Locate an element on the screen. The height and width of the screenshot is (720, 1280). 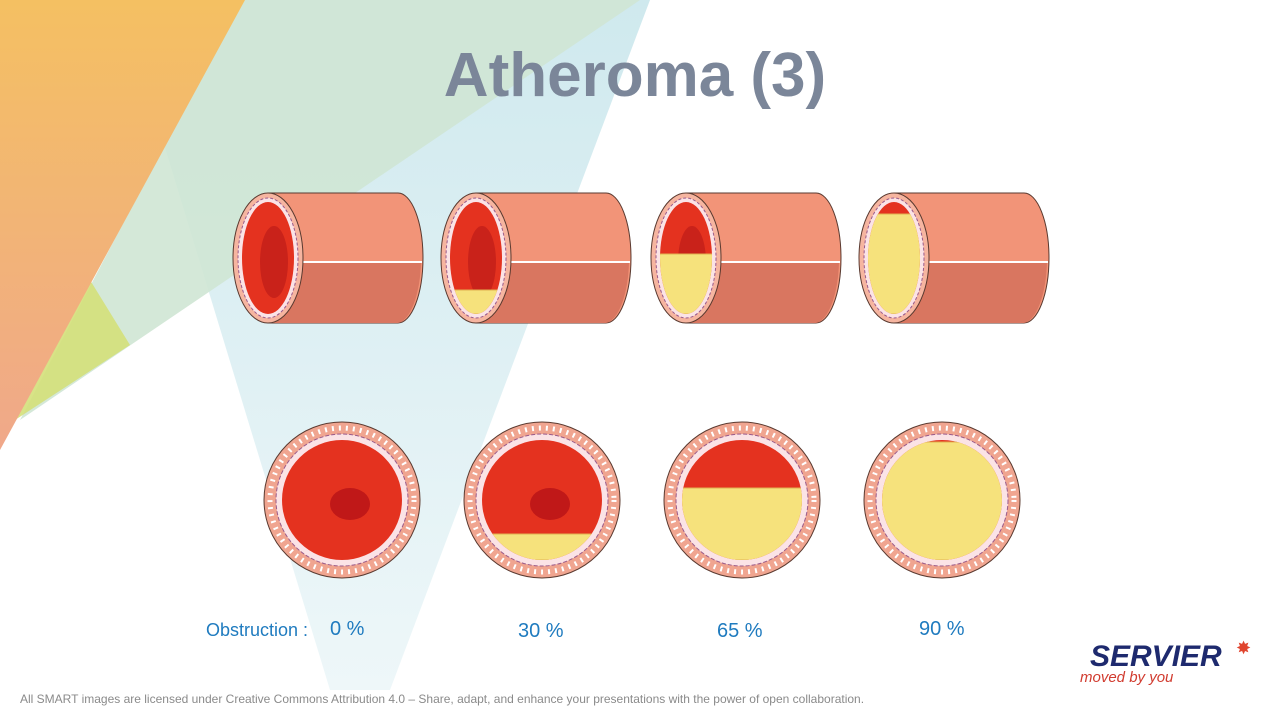
logo-star: ✸ is located at coordinates (1244, 648).